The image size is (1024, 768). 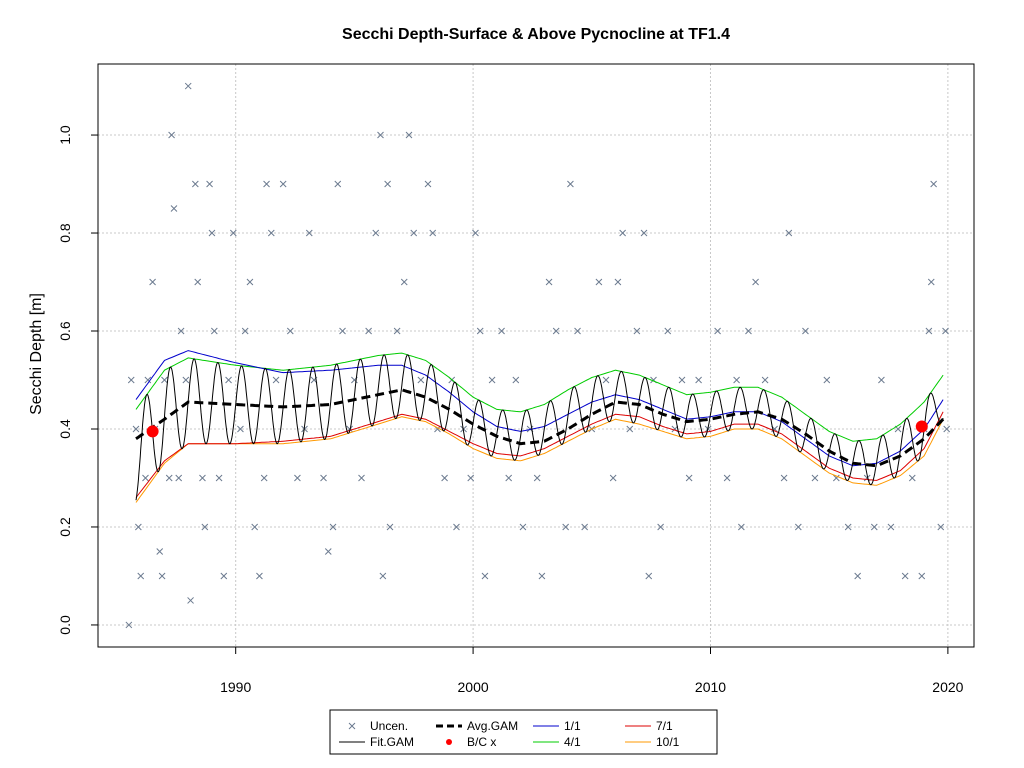 What do you see at coordinates (389, 726) in the screenshot?
I see `legend-label: Uncen.` at bounding box center [389, 726].